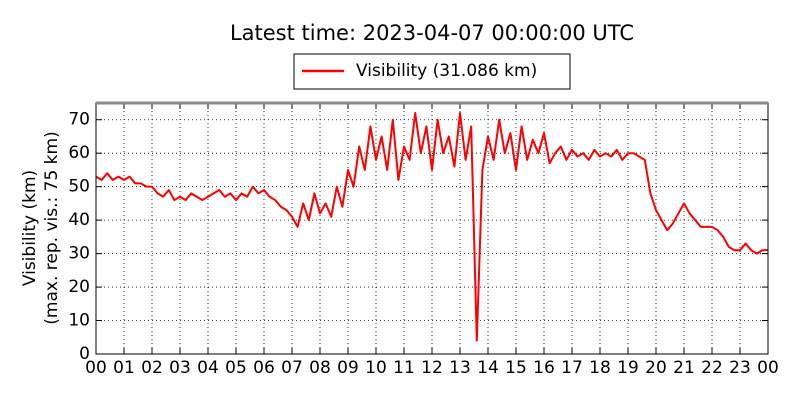  I want to click on x-tick-label: 14, so click(488, 368).